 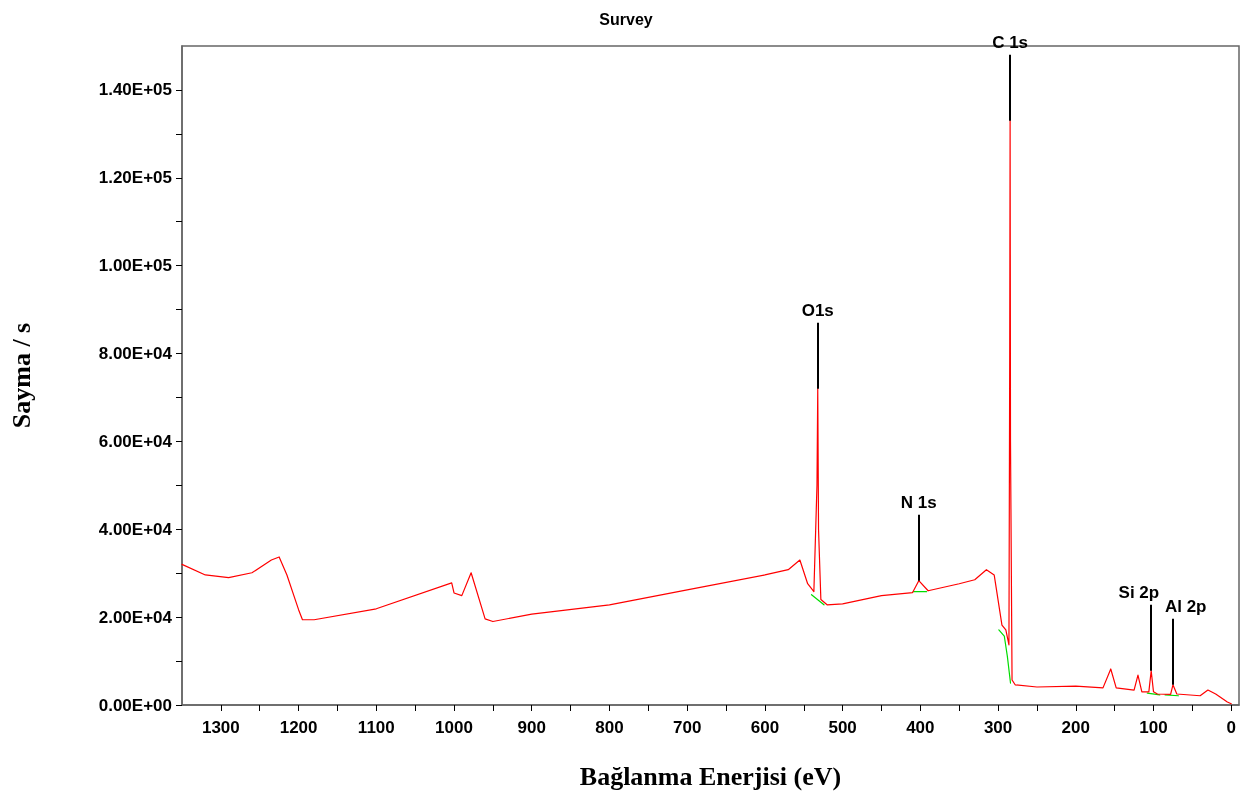 What do you see at coordinates (817, 310) in the screenshot?
I see `annotation: O1s` at bounding box center [817, 310].